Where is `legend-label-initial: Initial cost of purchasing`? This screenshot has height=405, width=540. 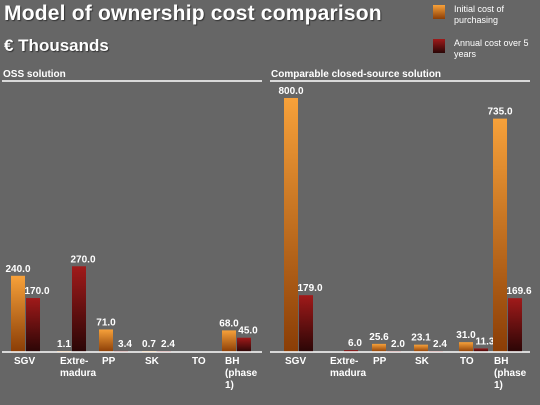 legend-label-initial: Initial cost of purchasing is located at coordinates (479, 14).